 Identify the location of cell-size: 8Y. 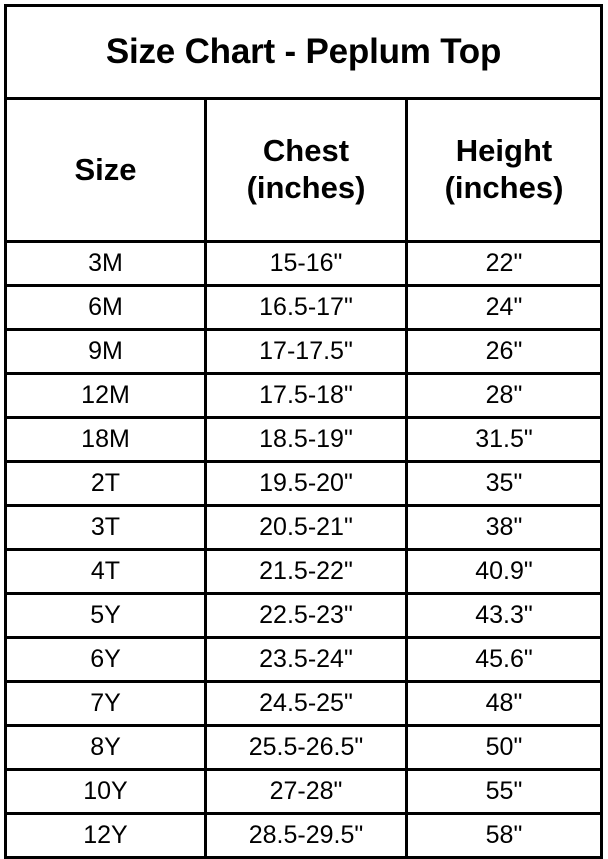
(105, 747).